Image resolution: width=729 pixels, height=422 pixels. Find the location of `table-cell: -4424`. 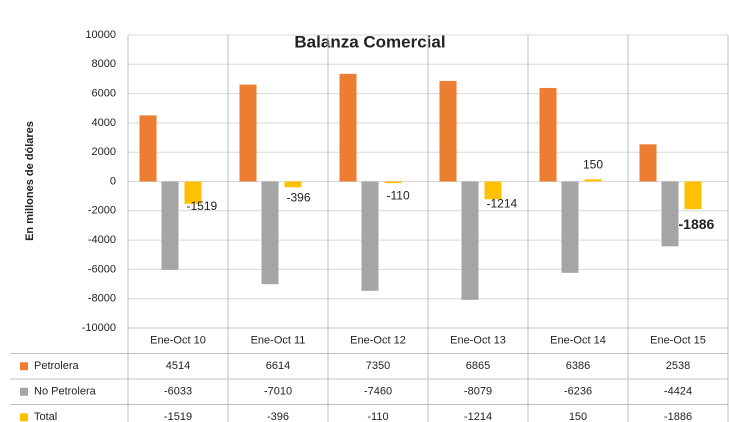

table-cell: -4424 is located at coordinates (678, 392).